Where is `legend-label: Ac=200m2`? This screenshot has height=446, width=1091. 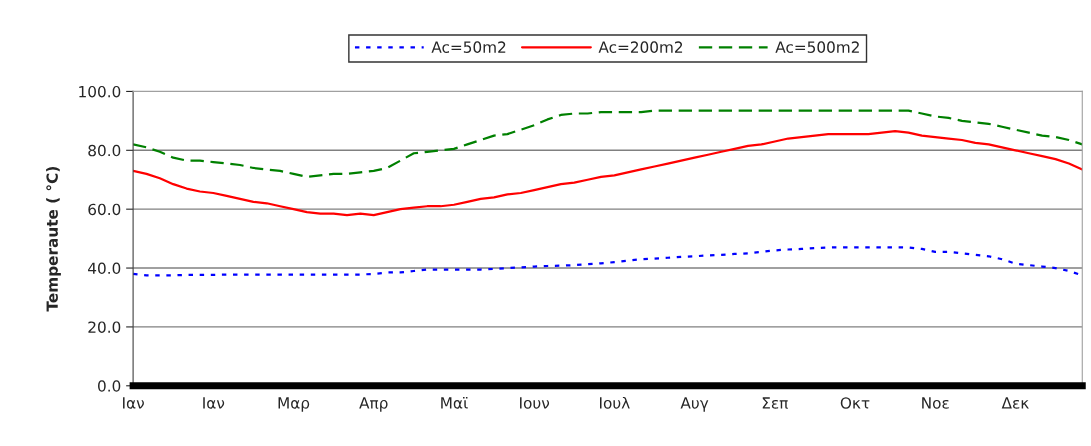 legend-label: Ac=200m2 is located at coordinates (640, 47).